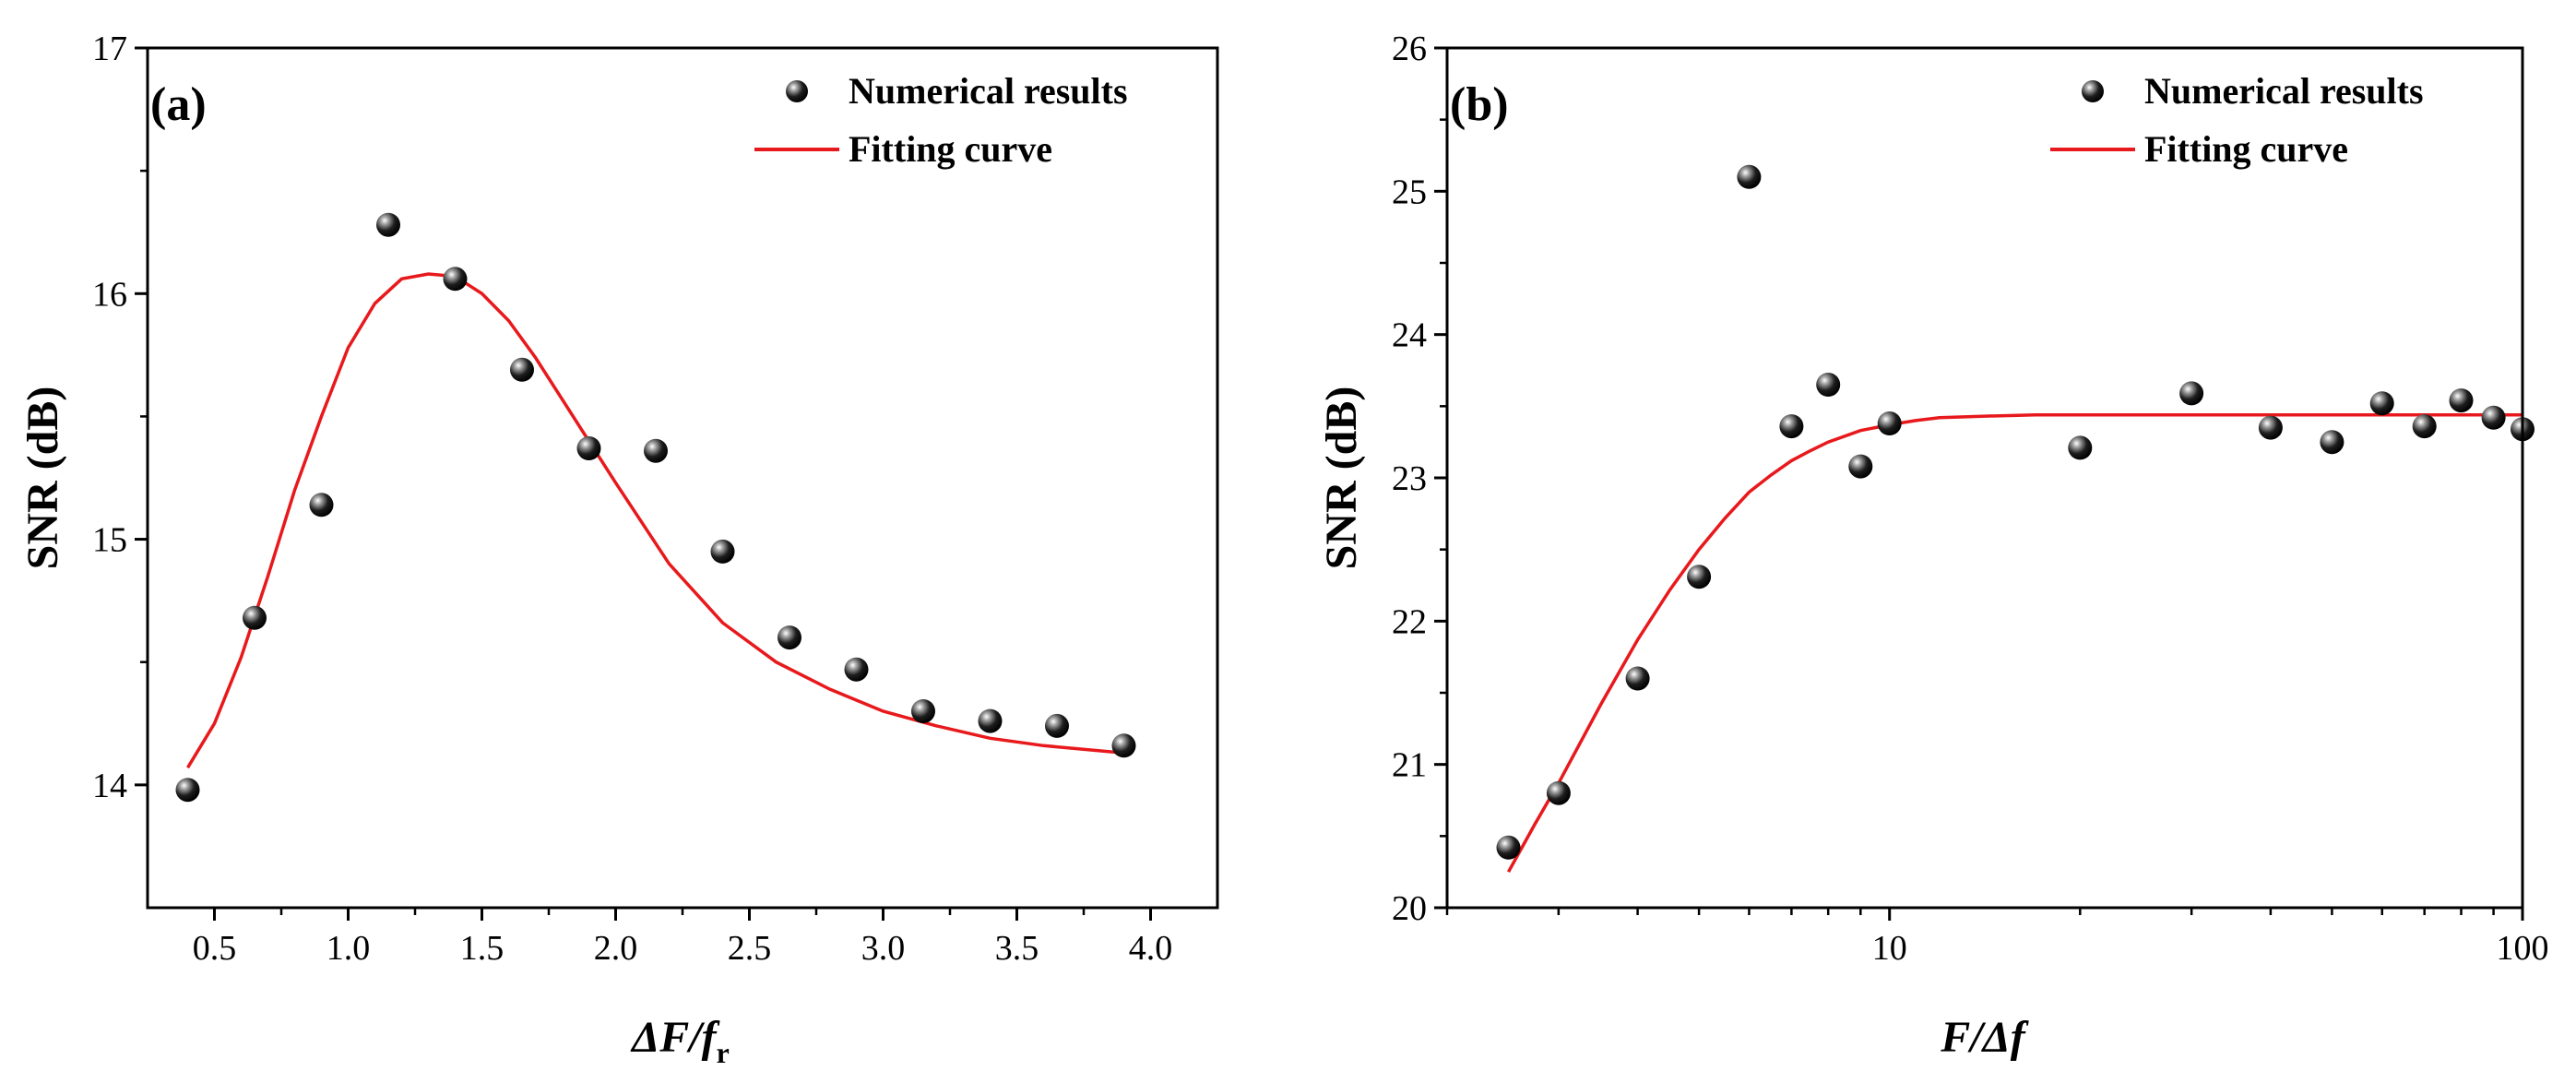 The height and width of the screenshot is (1071, 2576). What do you see at coordinates (616, 948) in the screenshot?
I see `x-tick-label: 2.0` at bounding box center [616, 948].